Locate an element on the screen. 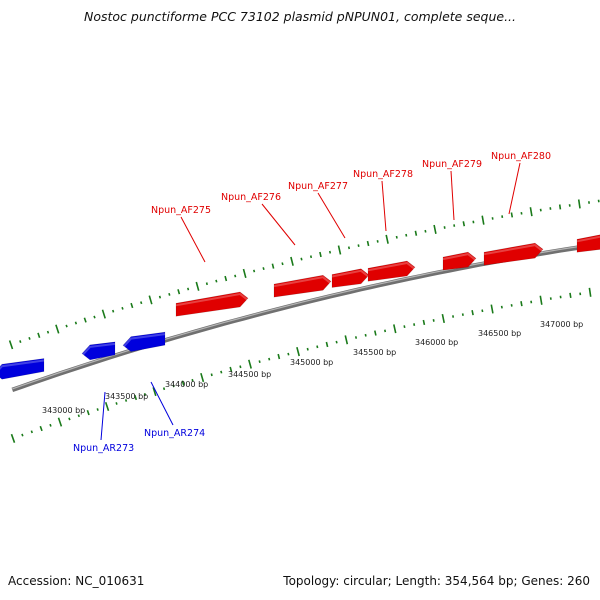 The height and width of the screenshot is (600, 600). gene-label: Npun_AF280 is located at coordinates (521, 156).